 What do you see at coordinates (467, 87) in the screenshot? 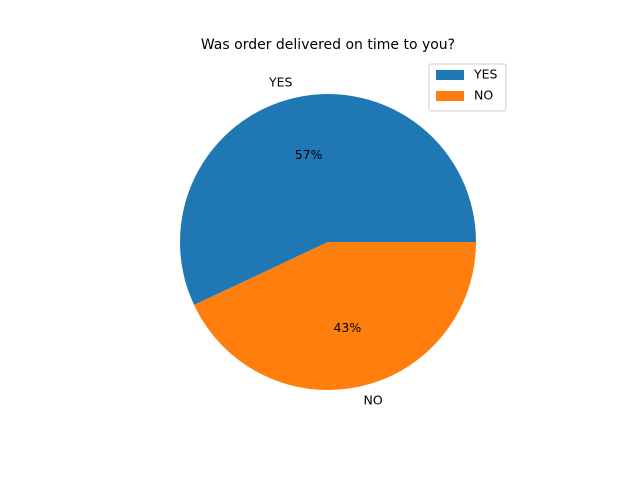
I see `legend: YES NO` at bounding box center [467, 87].